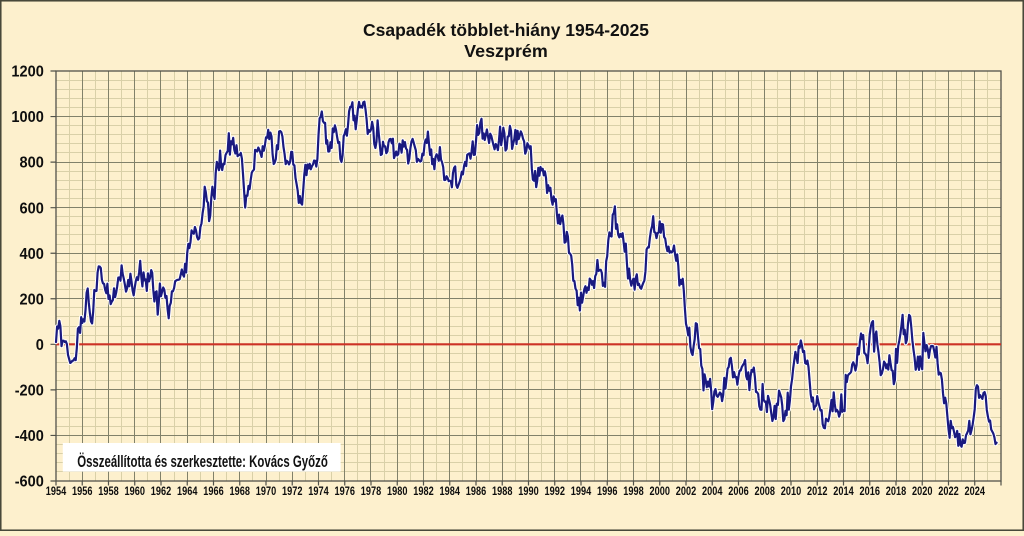 This screenshot has width=1024, height=536. What do you see at coordinates (27, 117) in the screenshot?
I see `svg-text: 1000` at bounding box center [27, 117].